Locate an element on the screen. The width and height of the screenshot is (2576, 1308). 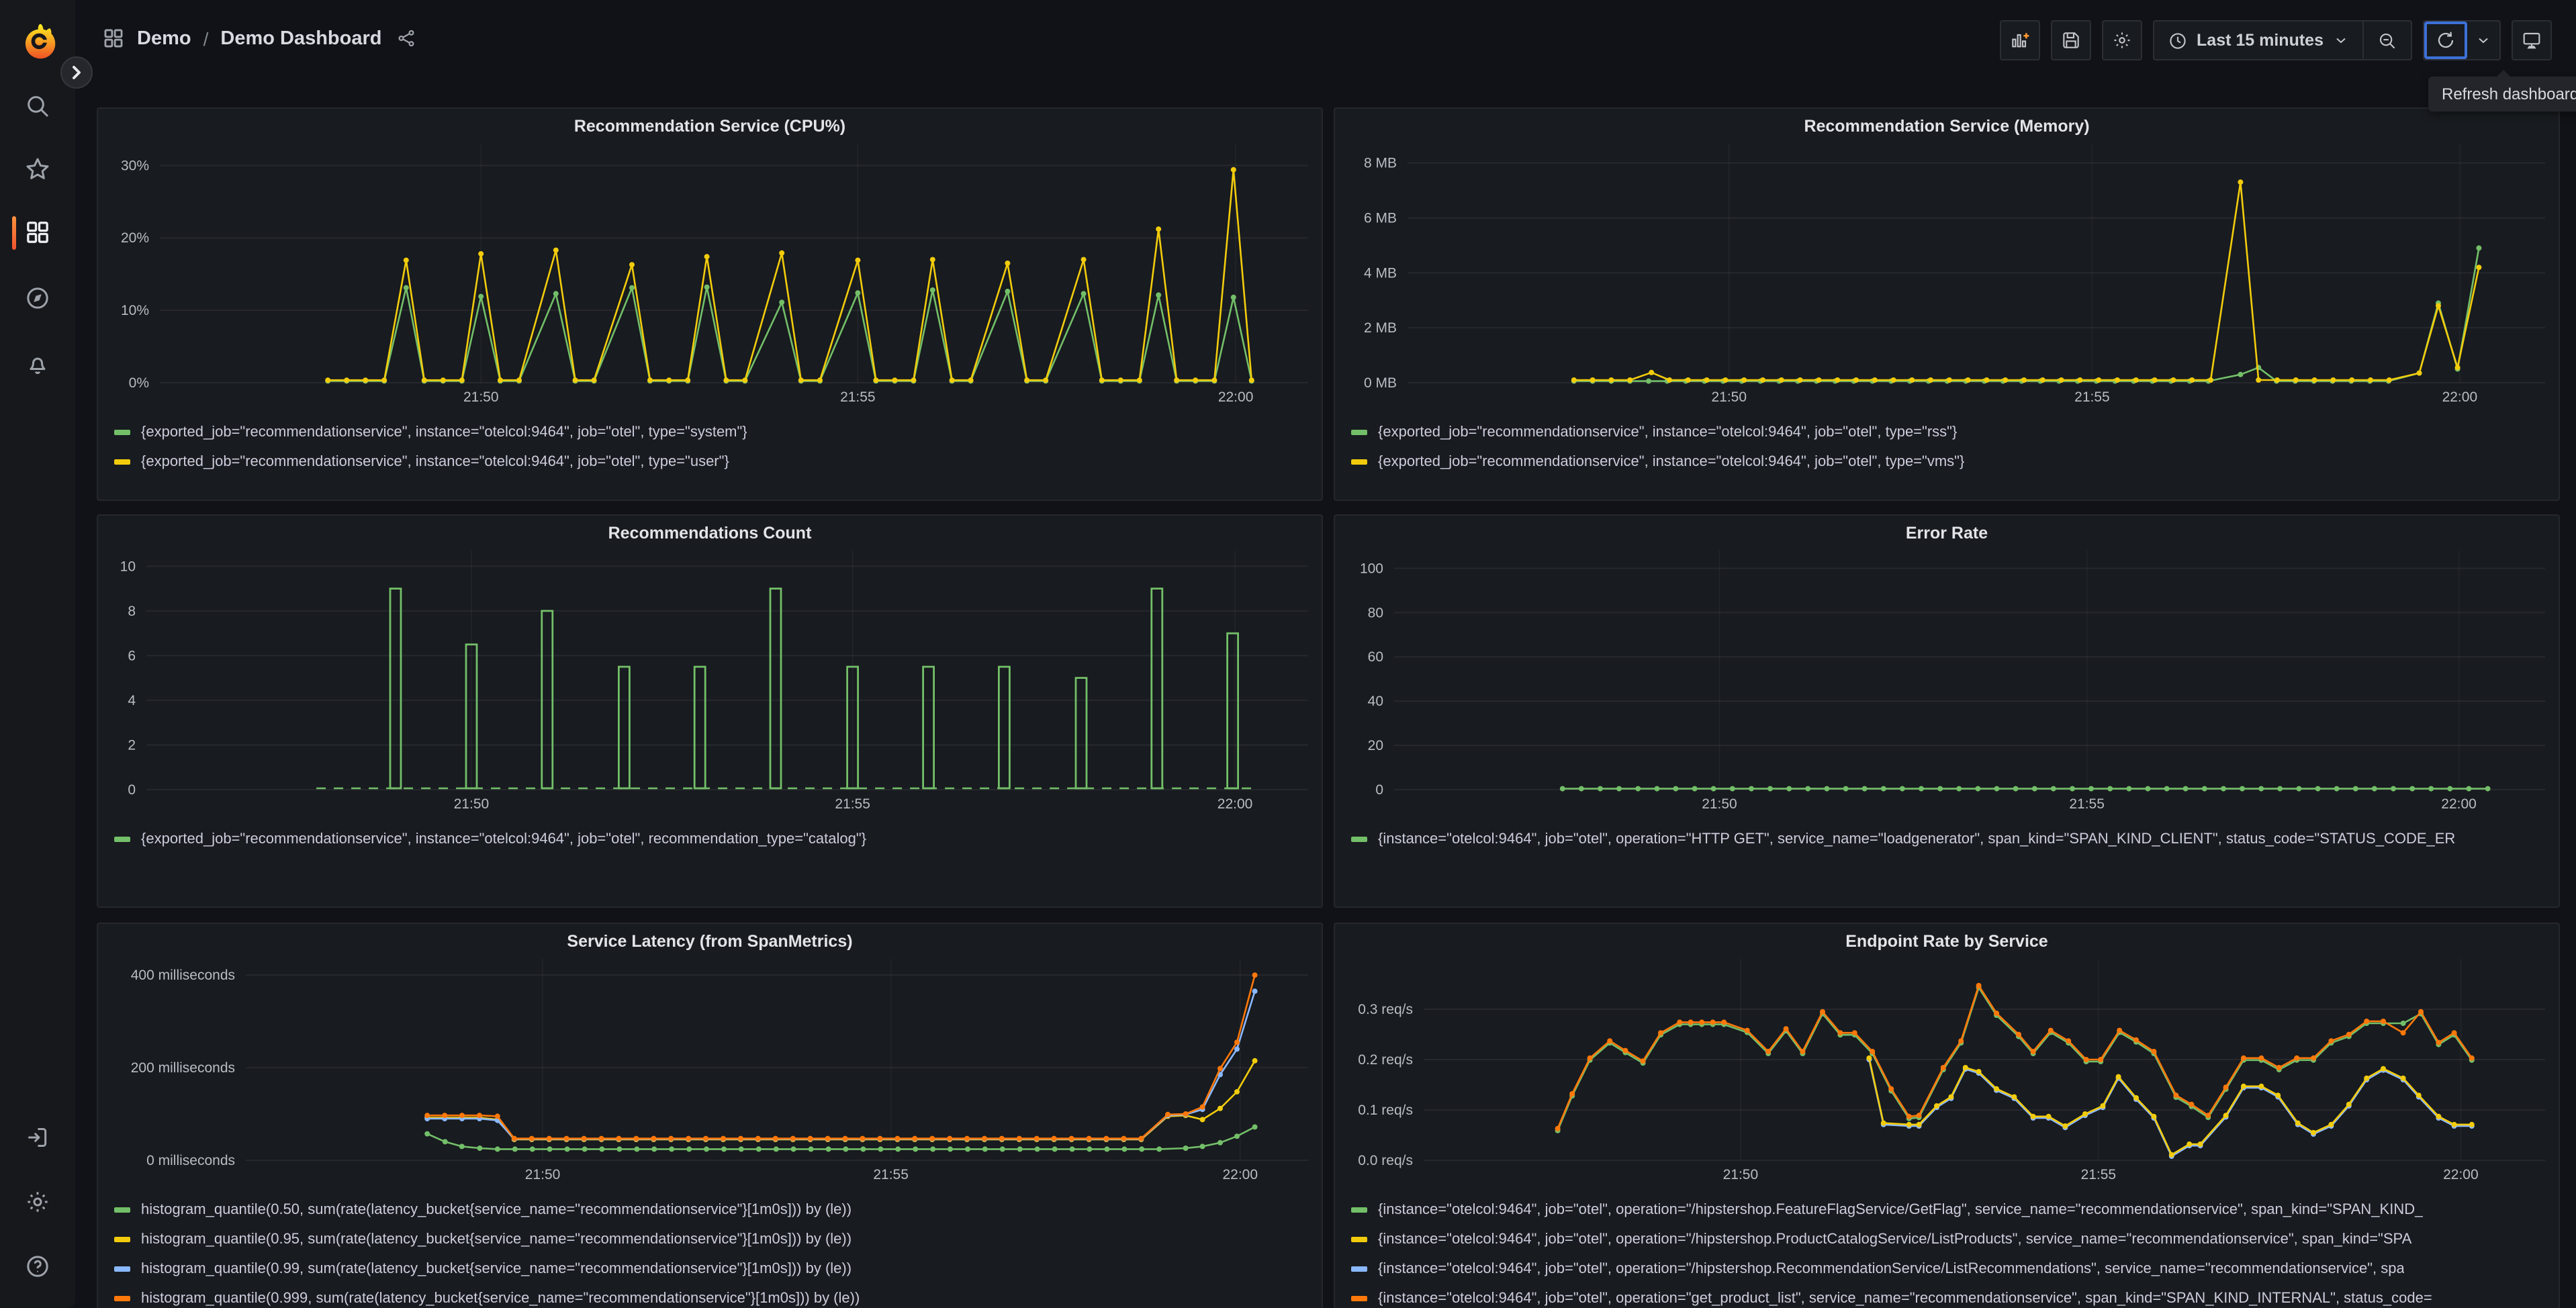
help-icon is located at coordinates (37, 1267).